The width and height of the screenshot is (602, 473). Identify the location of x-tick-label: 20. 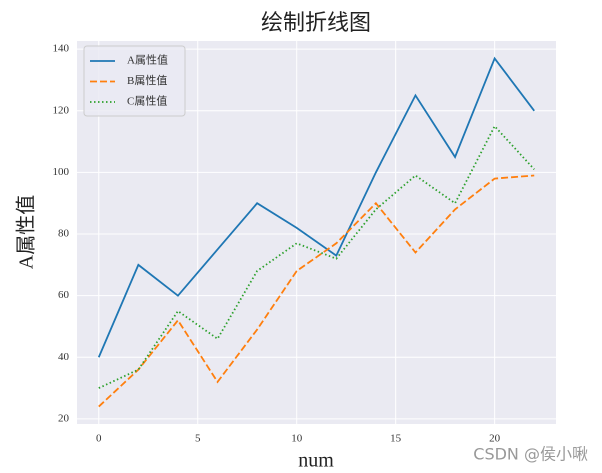
(495, 439).